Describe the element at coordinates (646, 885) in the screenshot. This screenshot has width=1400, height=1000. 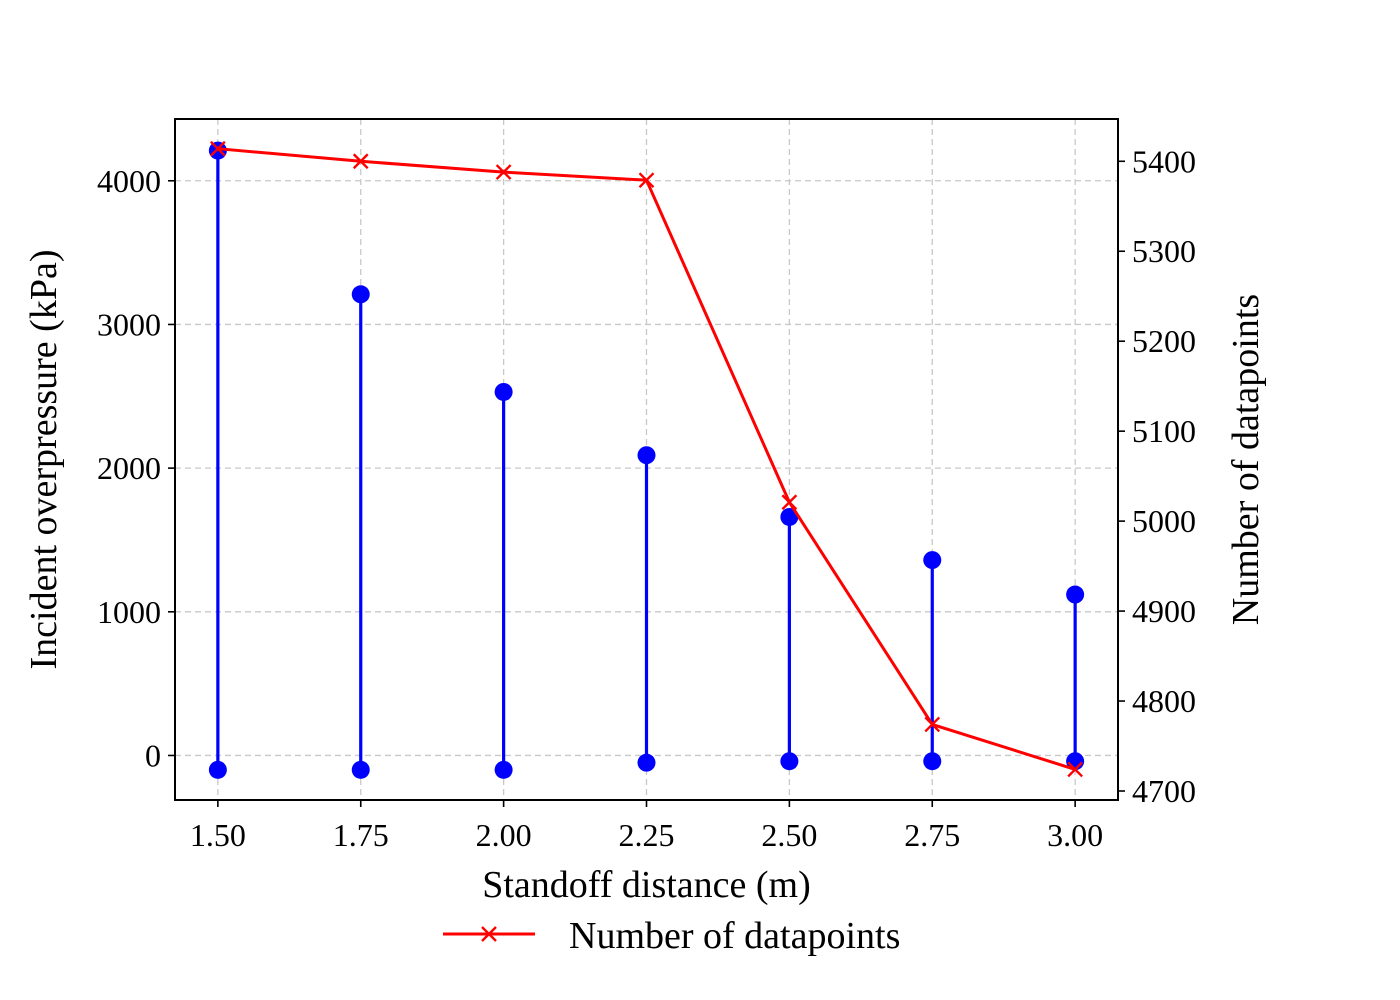
I see `x-axis-label: Standoff distance (m)` at that location.